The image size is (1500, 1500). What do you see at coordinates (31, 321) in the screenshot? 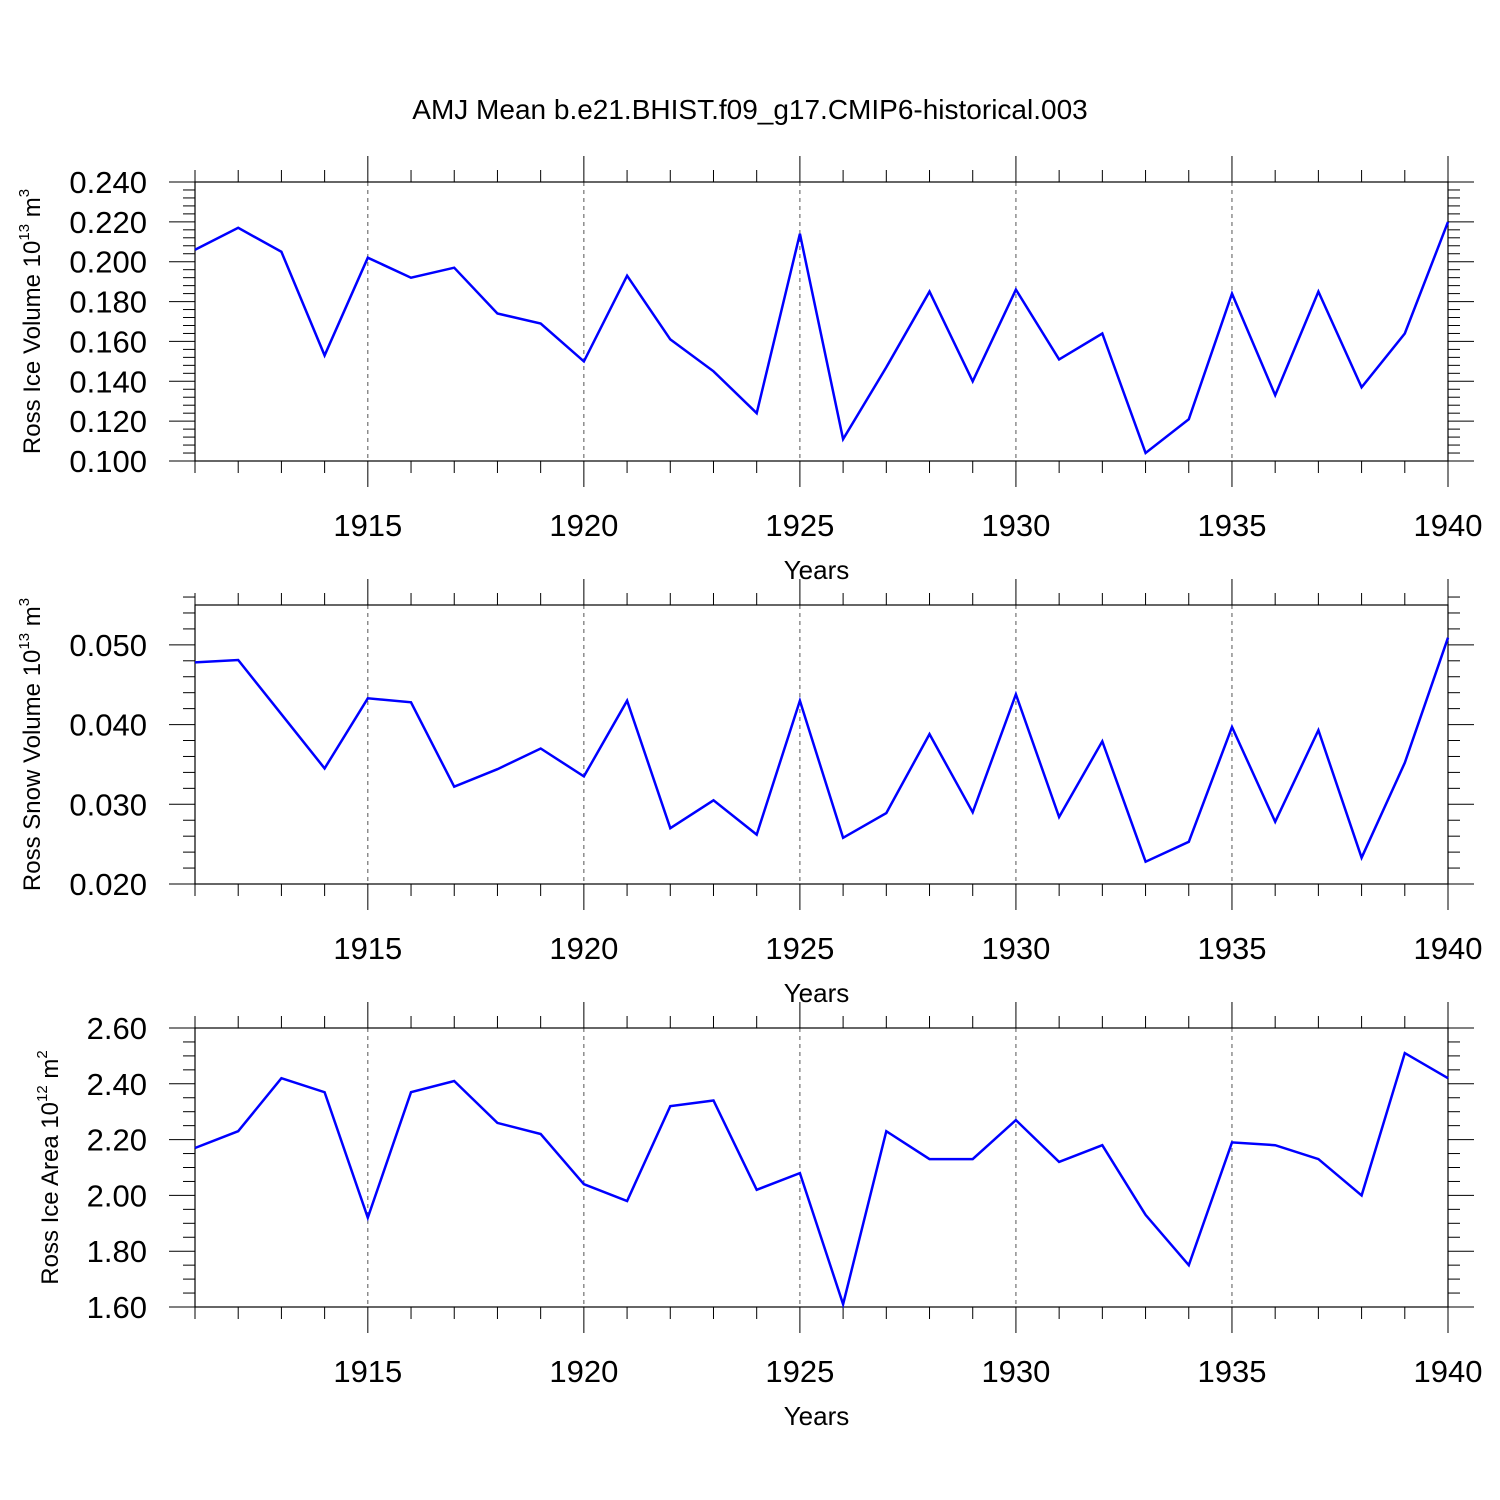
I see `panel-ice-volume-ylabel: Ross Ice Volume 1013 m3` at bounding box center [31, 321].